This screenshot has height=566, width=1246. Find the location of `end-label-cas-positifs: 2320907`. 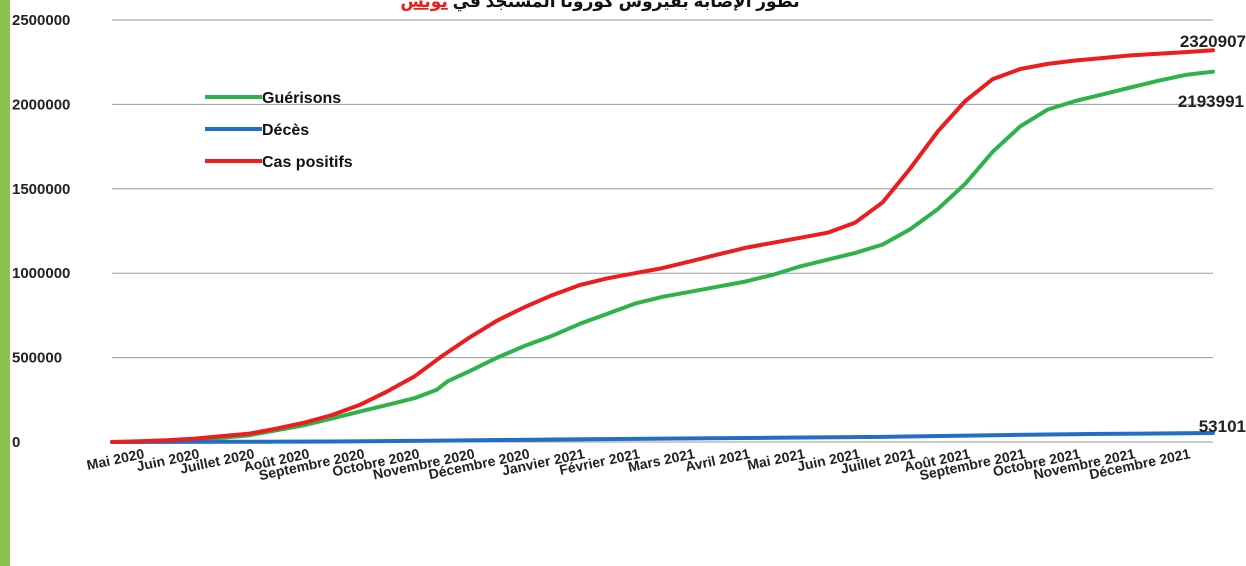

end-label-cas-positifs: 2320907 is located at coordinates (1213, 41).